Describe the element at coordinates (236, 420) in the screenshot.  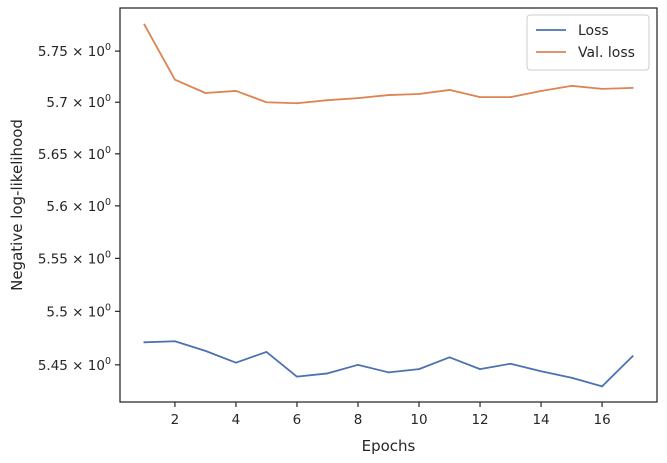
I see `x-tick-label: 4` at that location.